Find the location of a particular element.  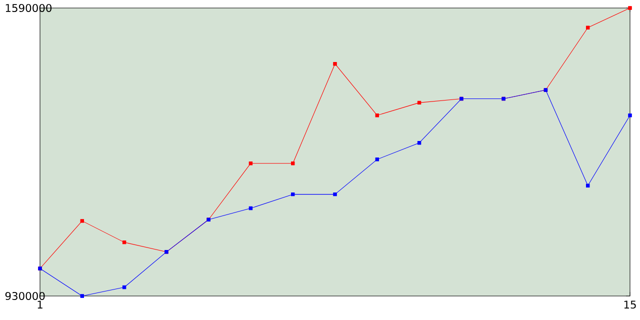

x-tick-label: 15 is located at coordinates (630, 304).